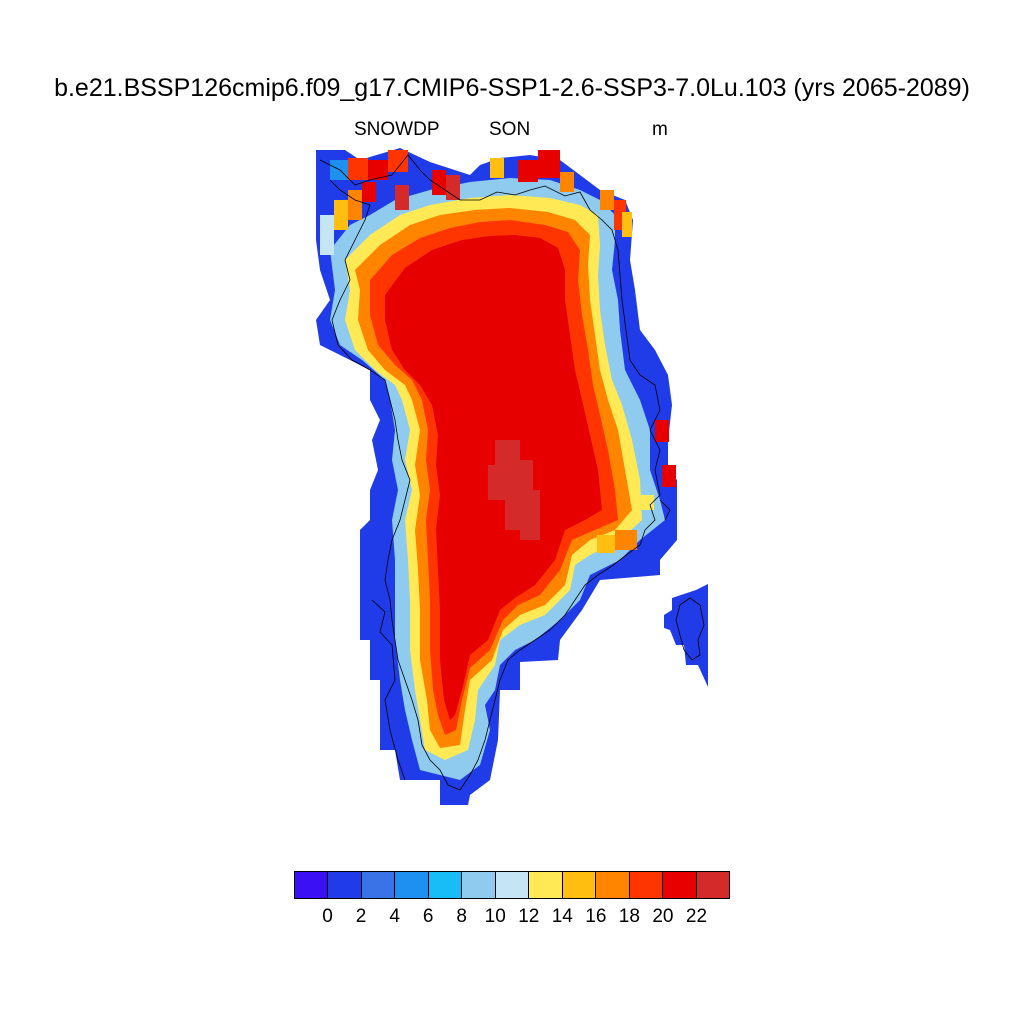 This screenshot has height=1024, width=1024. I want to click on map-summit-region, so click(514, 490).